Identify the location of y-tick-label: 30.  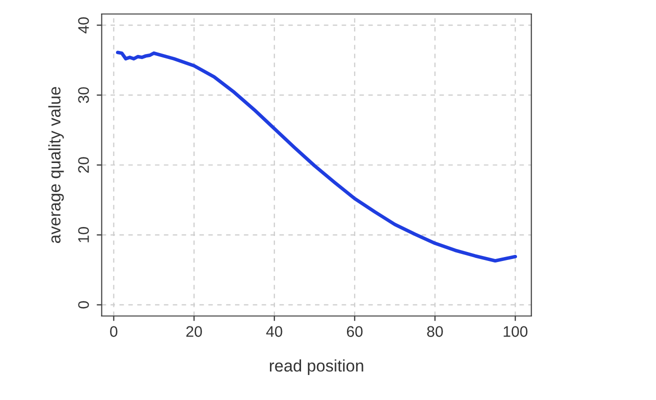
(83, 95).